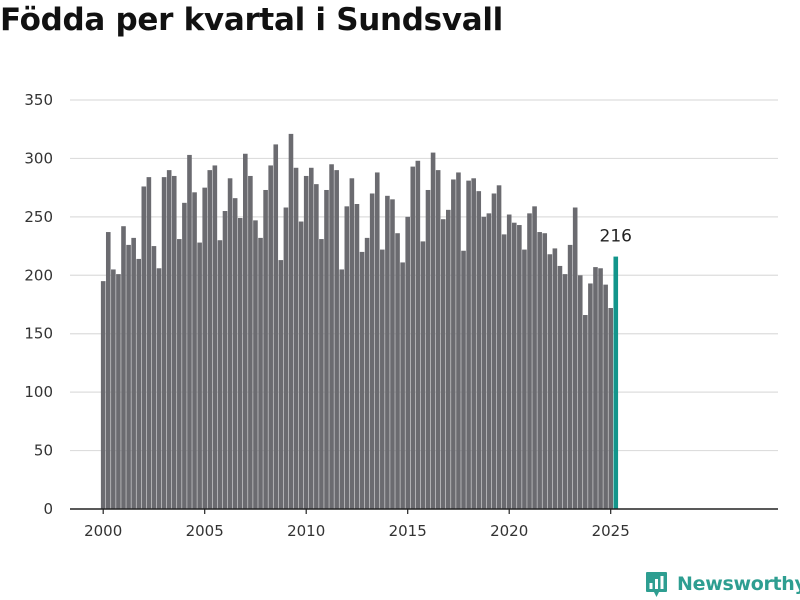 The height and width of the screenshot is (600, 800). I want to click on newsworthy-logo: Newsworthy, so click(722, 584).